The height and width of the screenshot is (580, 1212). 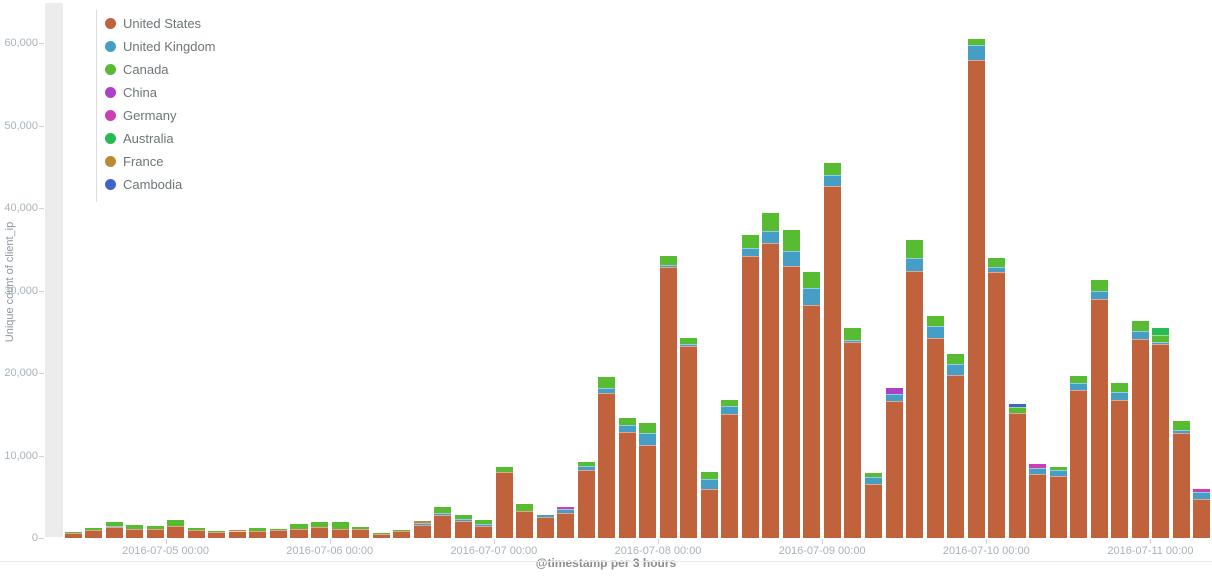 What do you see at coordinates (160, 115) in the screenshot?
I see `legend-item: Germany` at bounding box center [160, 115].